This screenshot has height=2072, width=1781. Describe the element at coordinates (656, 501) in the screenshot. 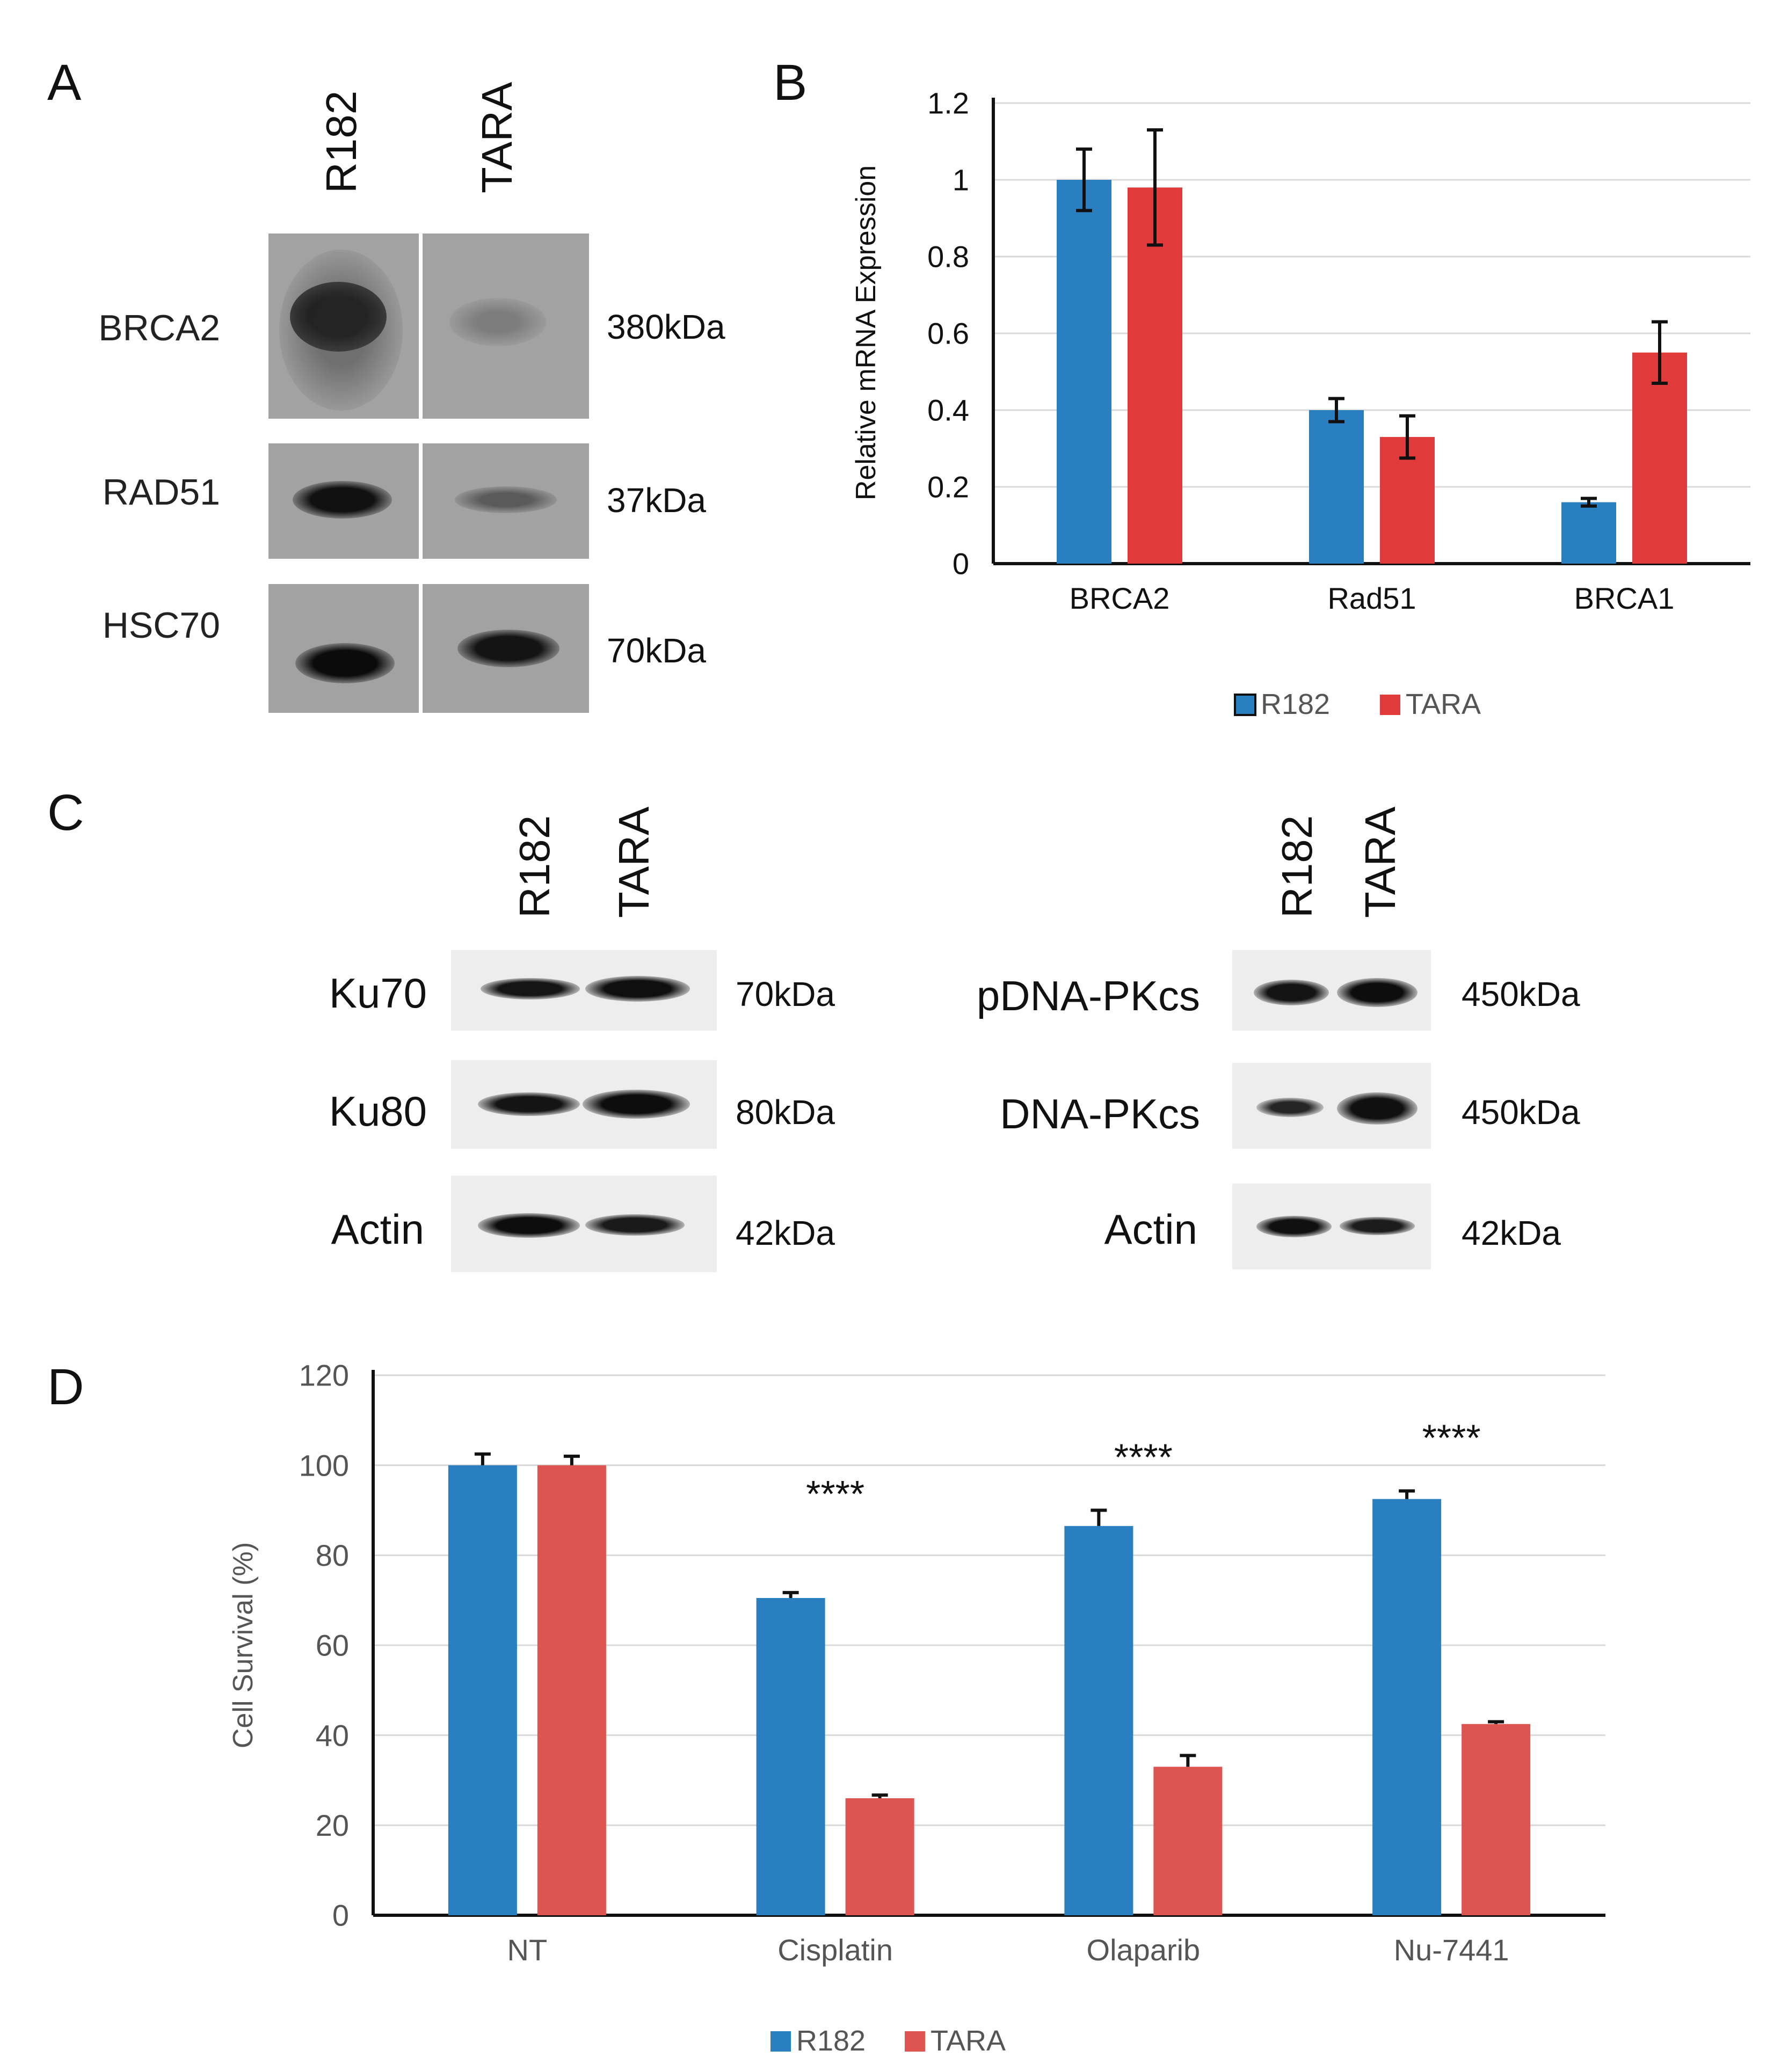

I see `kda-label-rad51: 37kDa` at that location.